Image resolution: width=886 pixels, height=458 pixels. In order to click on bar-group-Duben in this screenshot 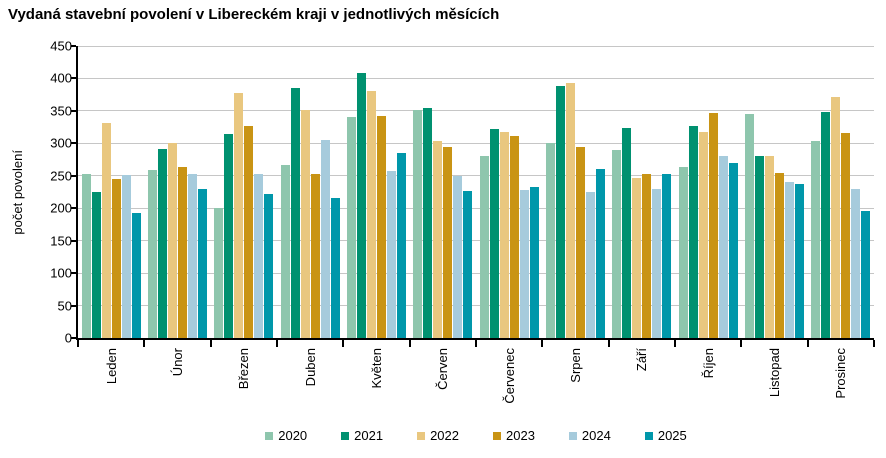, I will do `click(310, 192)`.